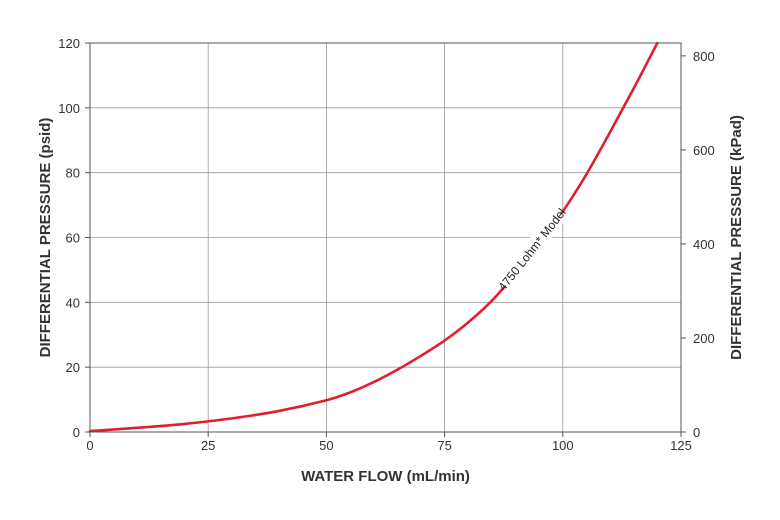  What do you see at coordinates (563, 445) in the screenshot?
I see `x-tick-label: 100` at bounding box center [563, 445].